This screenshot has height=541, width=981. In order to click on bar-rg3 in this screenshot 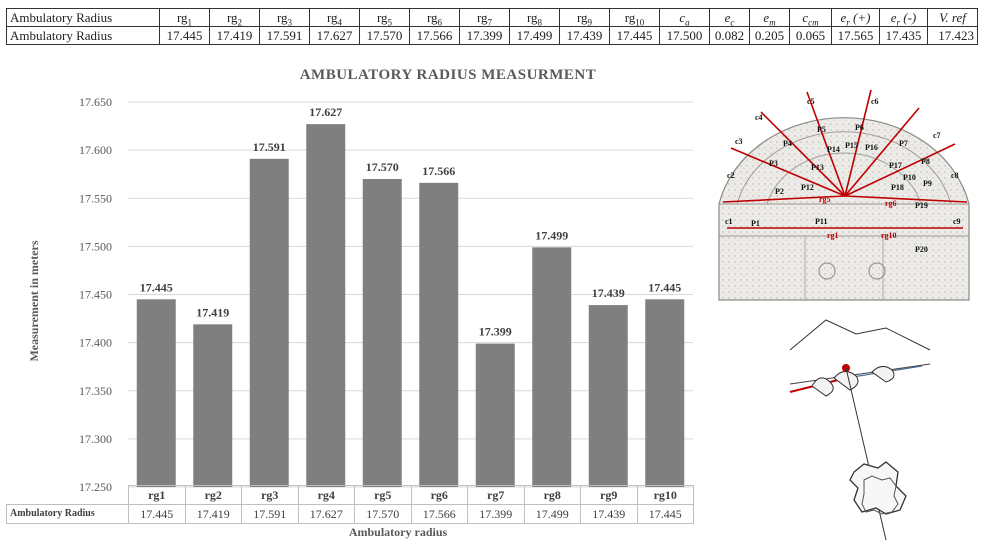, I will do `click(269, 322)`.